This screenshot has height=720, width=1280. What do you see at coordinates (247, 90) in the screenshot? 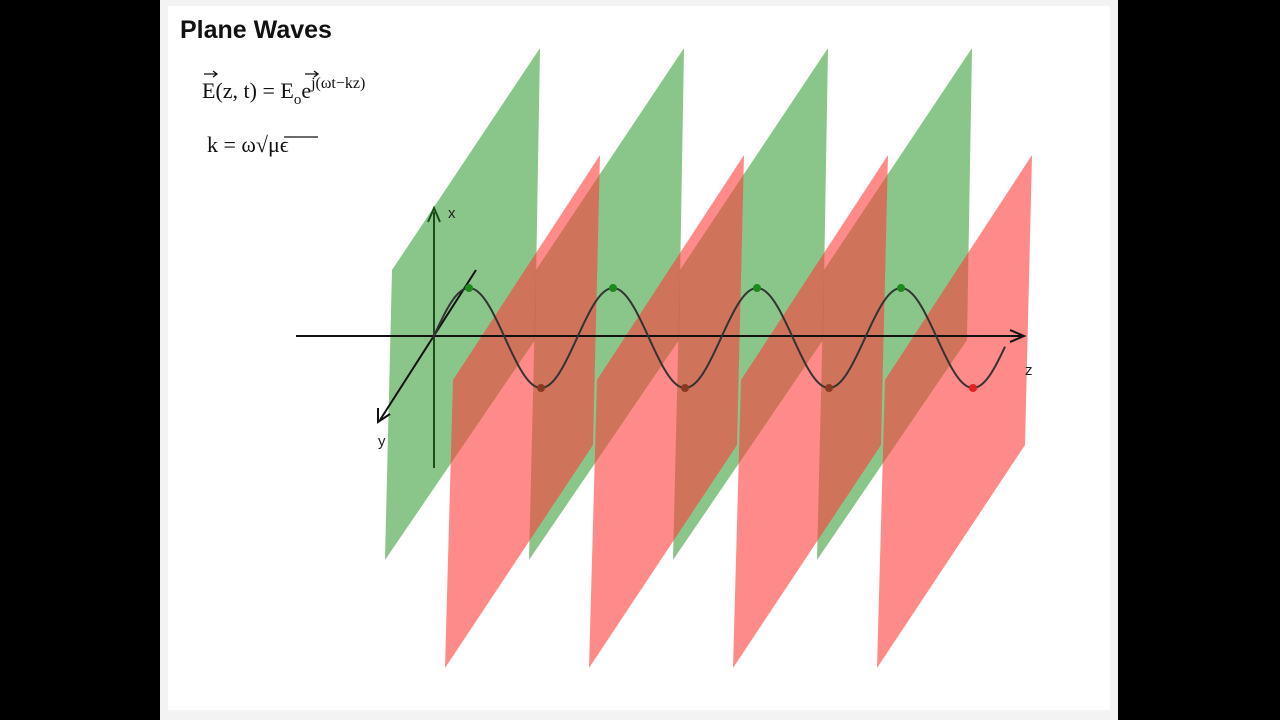
I see `eq-part: (z, t) =` at bounding box center [247, 90].